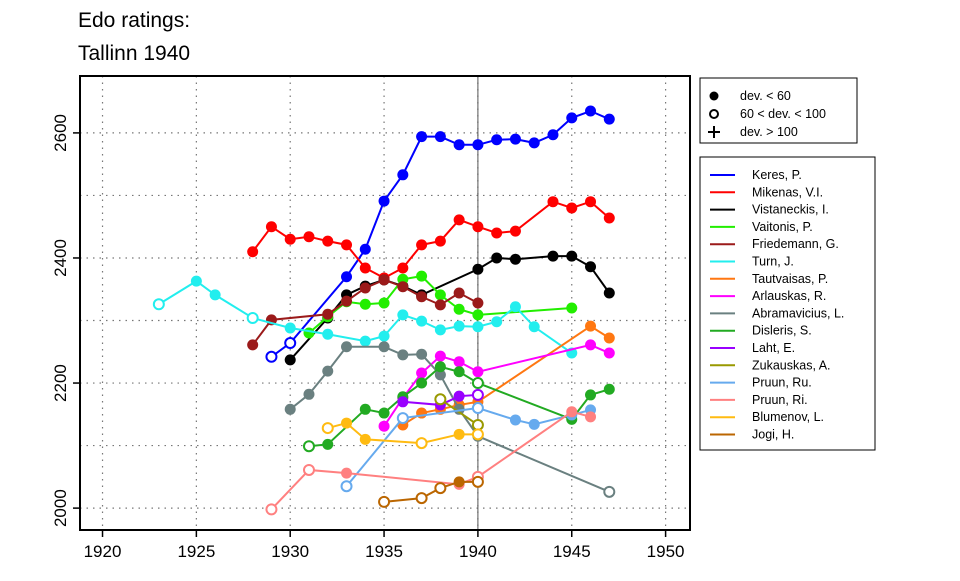  I want to click on series-friedemann-g, so click(365, 312).